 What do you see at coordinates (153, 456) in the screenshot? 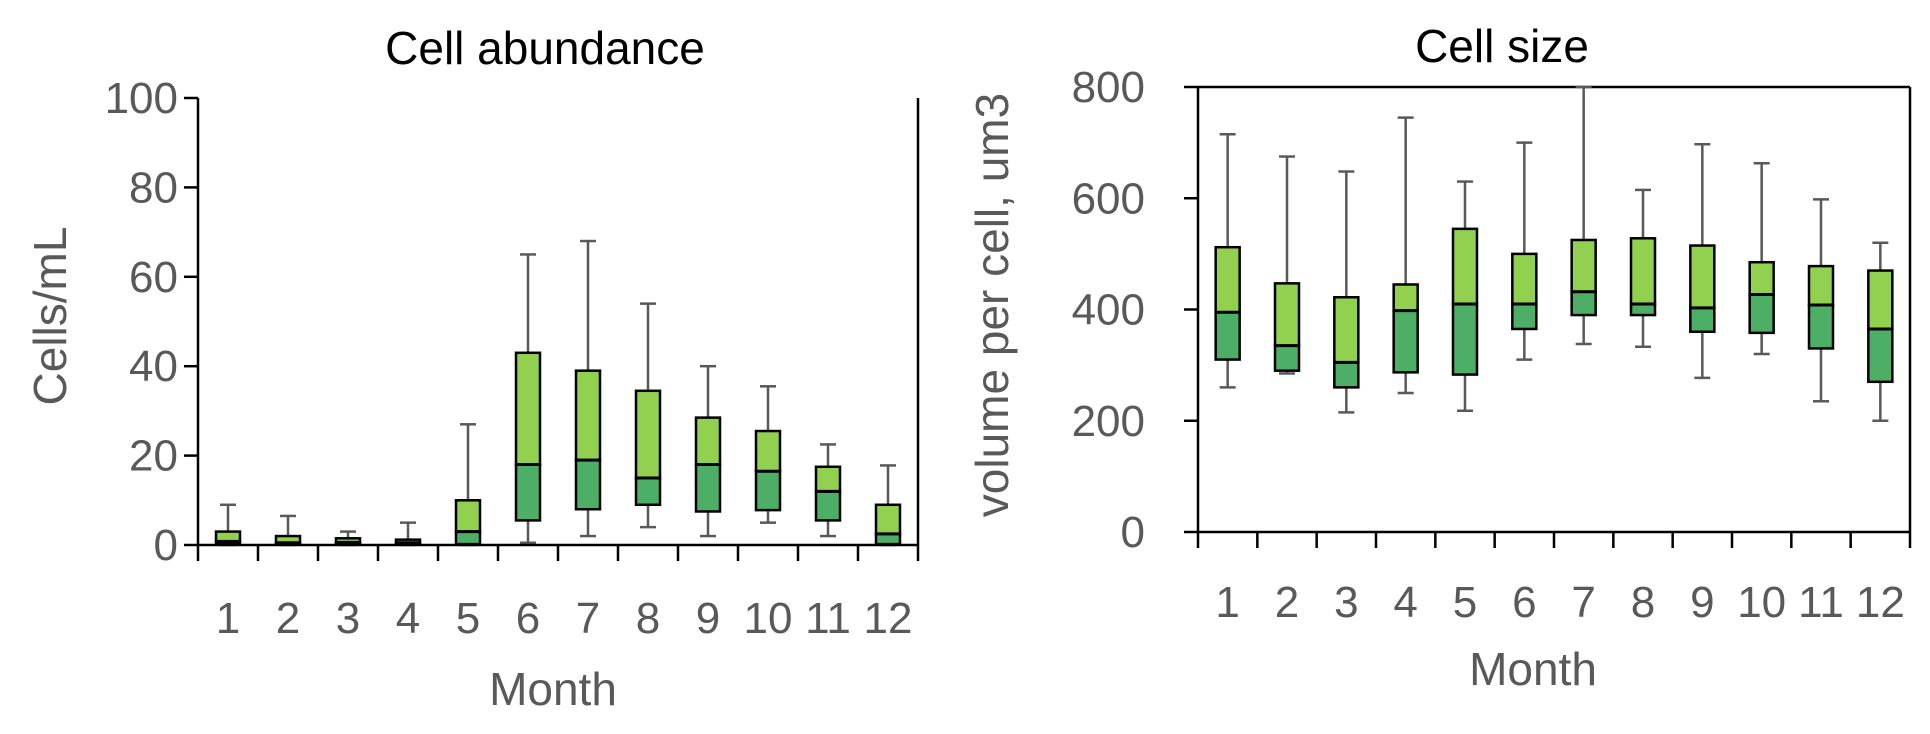
I see `y-tick-label: 20` at bounding box center [153, 456].